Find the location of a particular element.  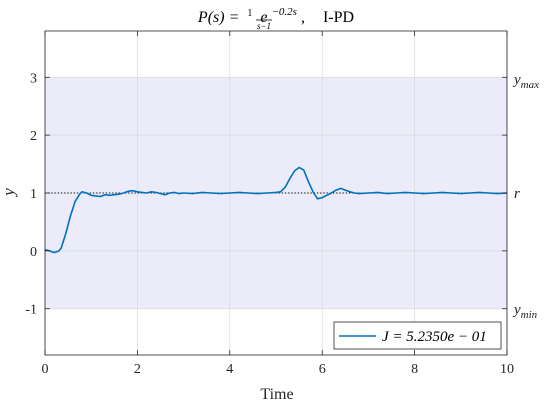

y-axis-label: y is located at coordinates (9, 193).